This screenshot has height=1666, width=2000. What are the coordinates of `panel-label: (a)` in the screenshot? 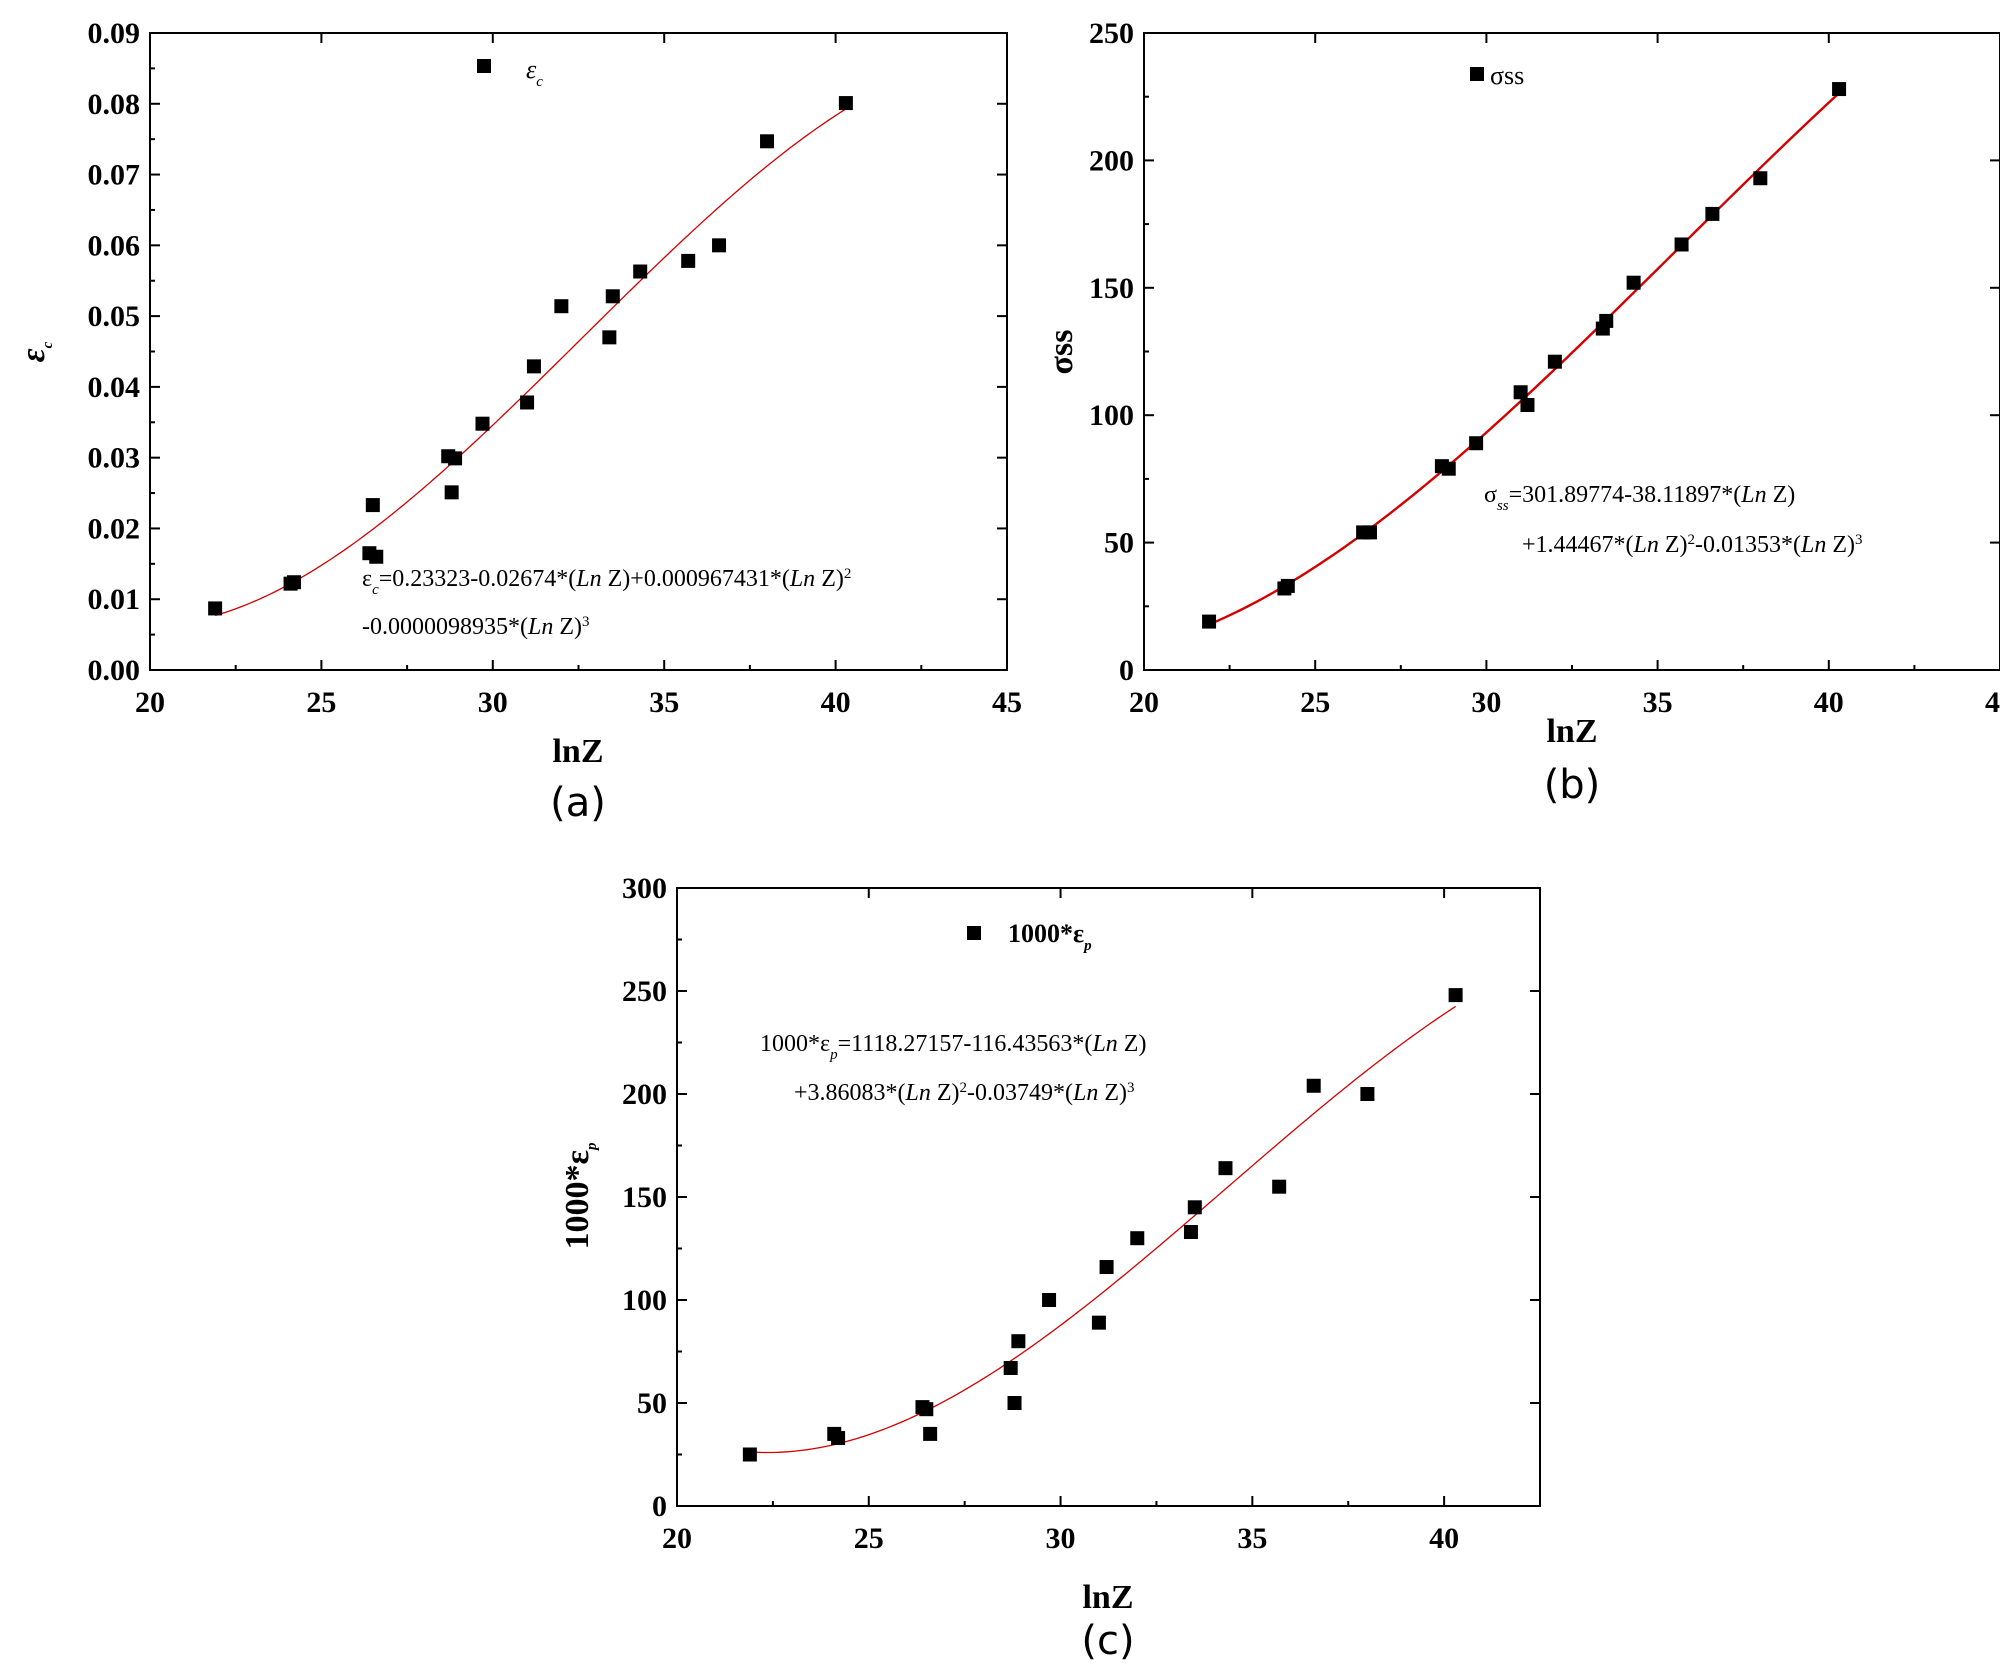 It's located at (578, 803).